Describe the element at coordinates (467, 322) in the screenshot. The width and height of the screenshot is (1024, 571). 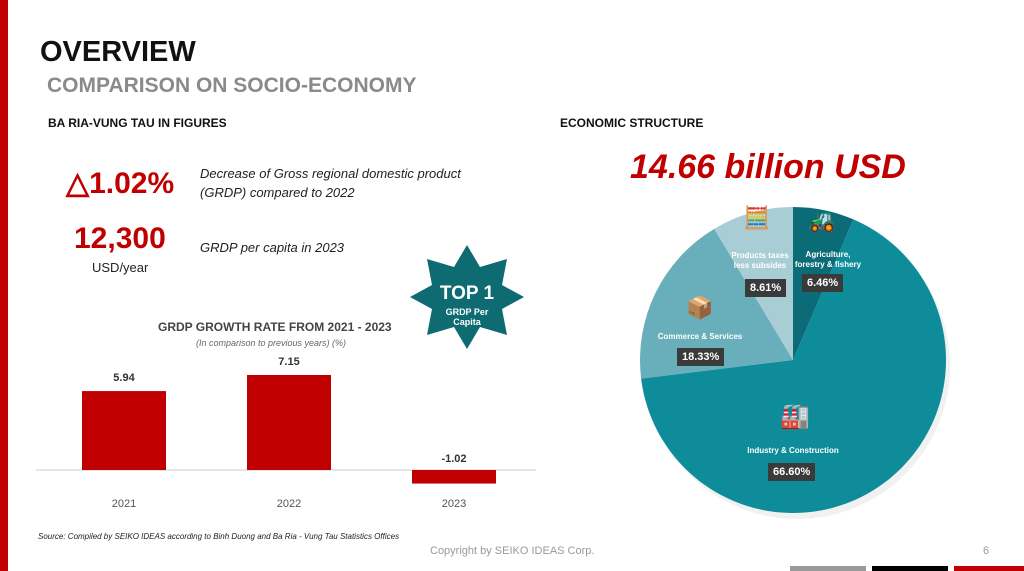
I see `badge-line: Capita` at that location.